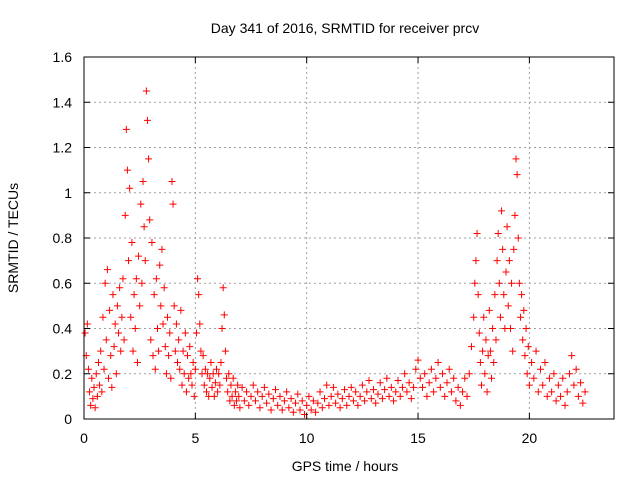  I want to click on y-tick-label: 0.6, so click(63, 283).